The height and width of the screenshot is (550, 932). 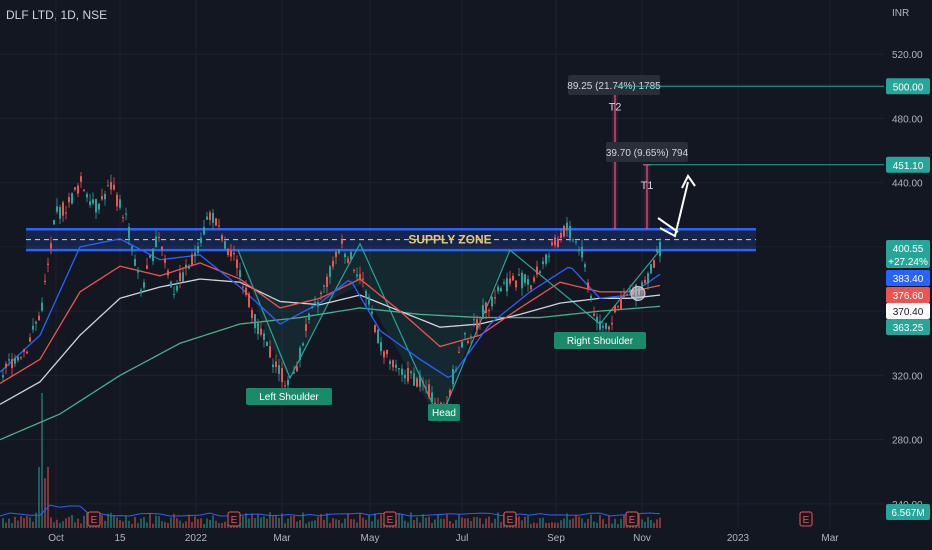 What do you see at coordinates (647, 186) in the screenshot?
I see `target-label: T1` at bounding box center [647, 186].